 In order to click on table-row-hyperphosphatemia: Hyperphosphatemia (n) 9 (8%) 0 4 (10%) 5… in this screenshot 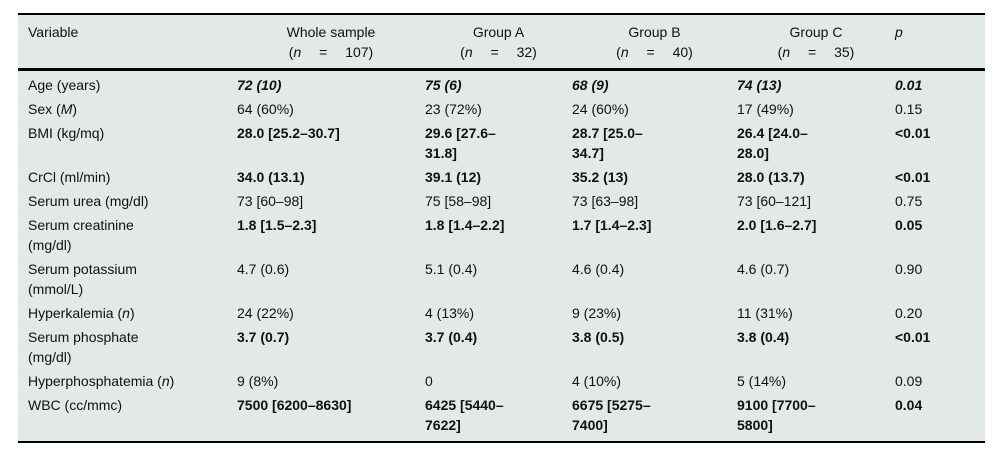, I will do `click(501, 381)`.